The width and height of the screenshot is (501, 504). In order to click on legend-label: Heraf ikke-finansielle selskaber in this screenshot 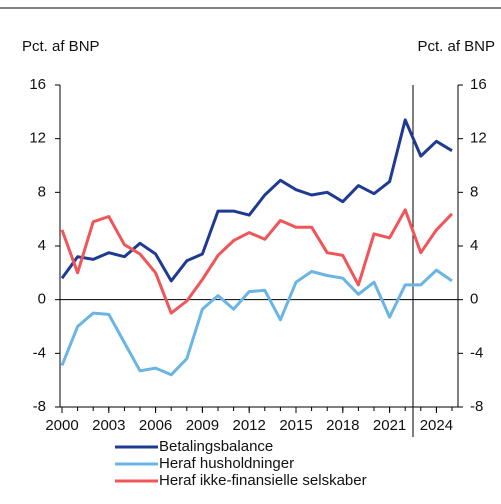, I will do `click(263, 480)`.